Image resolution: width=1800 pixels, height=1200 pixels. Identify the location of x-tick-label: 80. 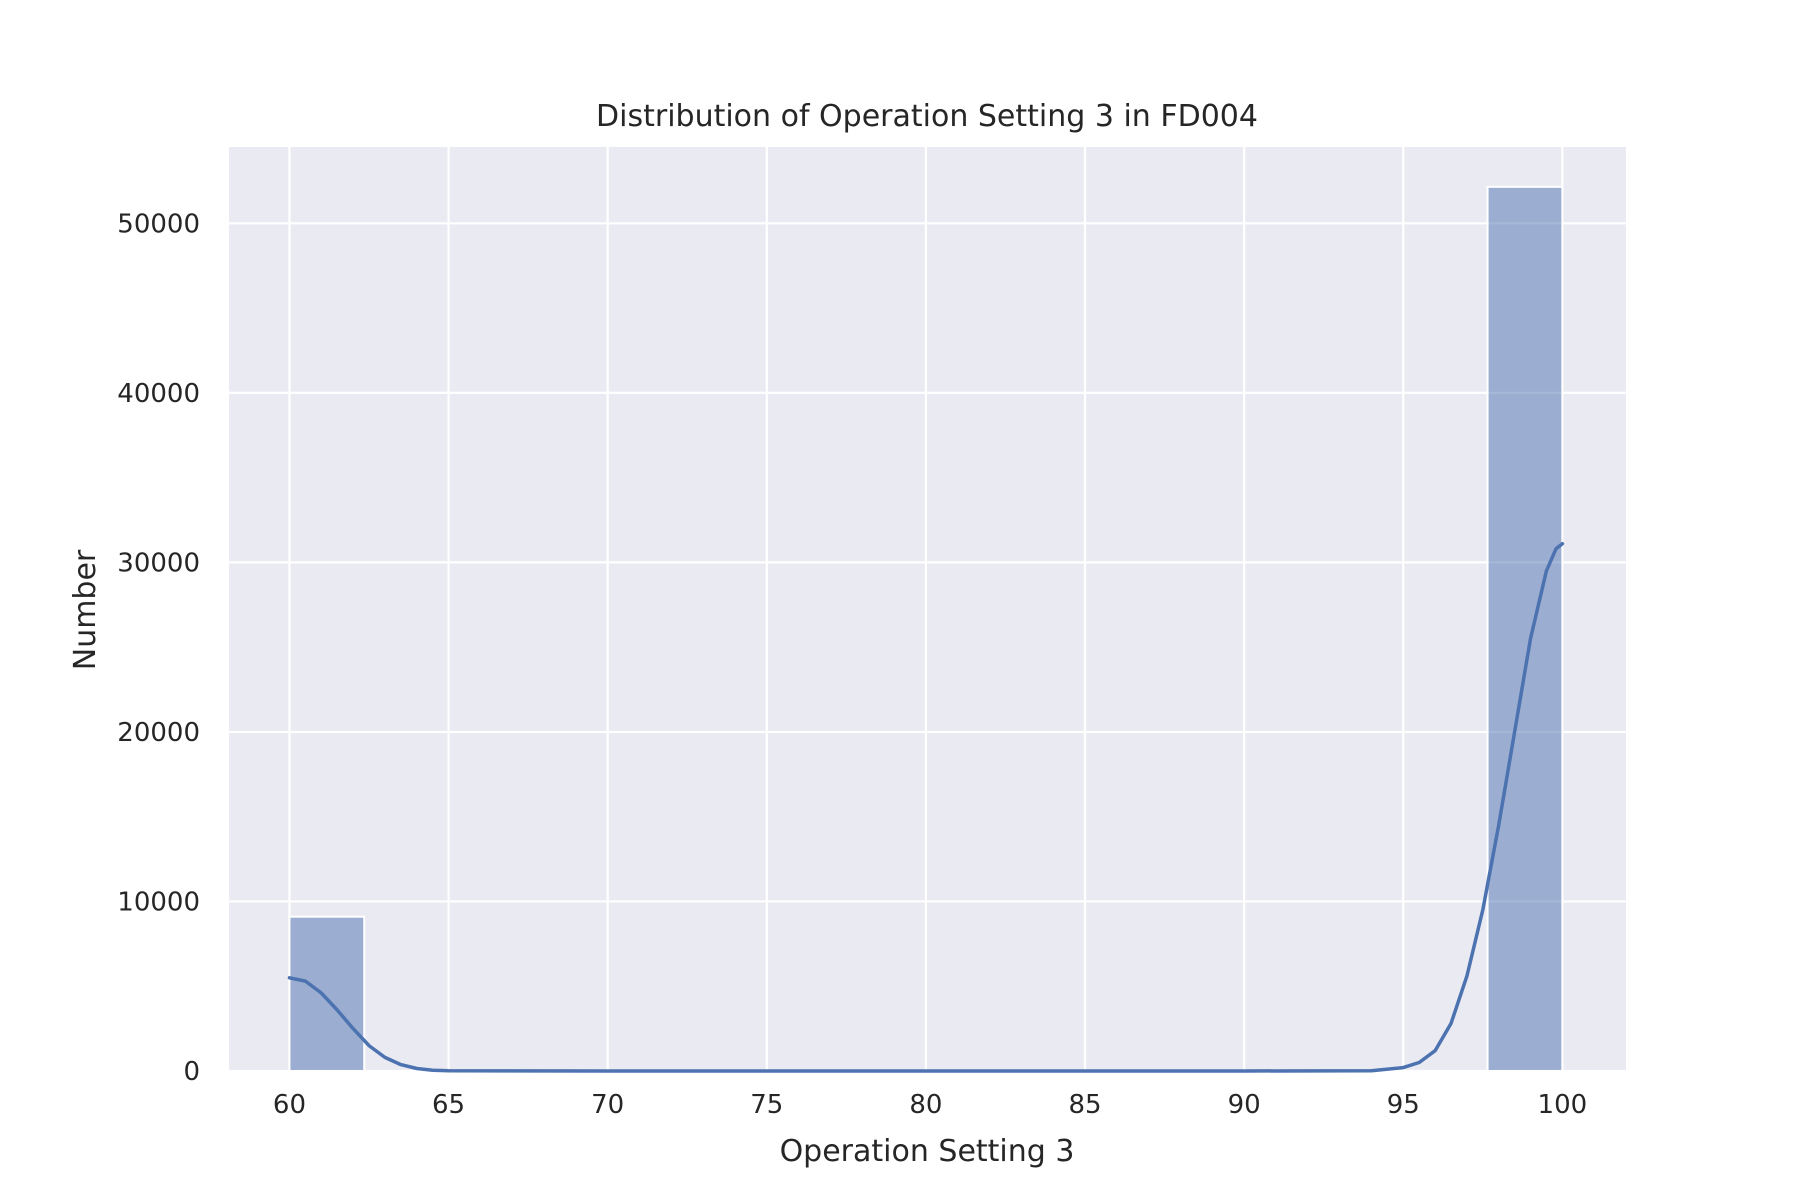
(925, 1105).